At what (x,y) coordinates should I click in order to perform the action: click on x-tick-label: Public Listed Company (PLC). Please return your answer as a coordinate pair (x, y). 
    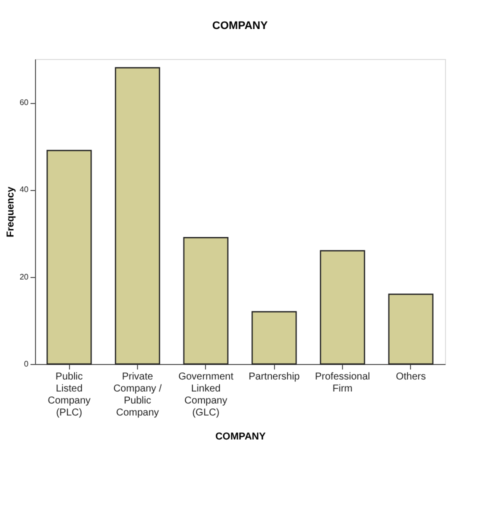
    Looking at the image, I should click on (69, 395).